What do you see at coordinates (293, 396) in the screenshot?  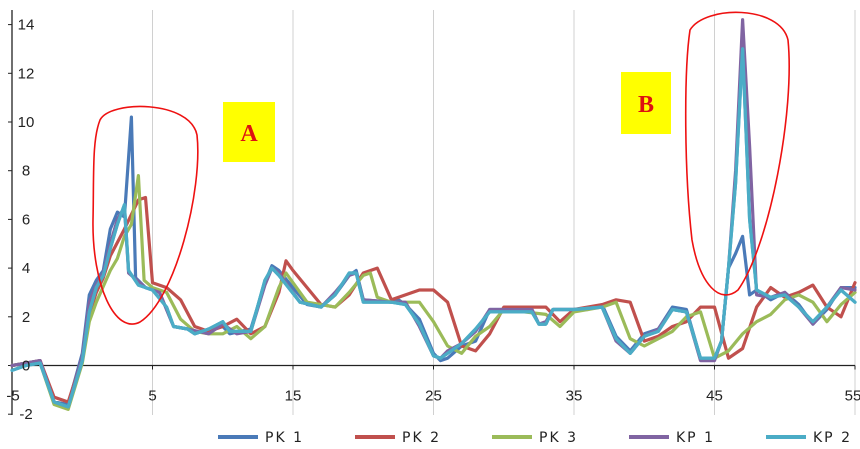 I see `x-tick-label-2: 15` at bounding box center [293, 396].